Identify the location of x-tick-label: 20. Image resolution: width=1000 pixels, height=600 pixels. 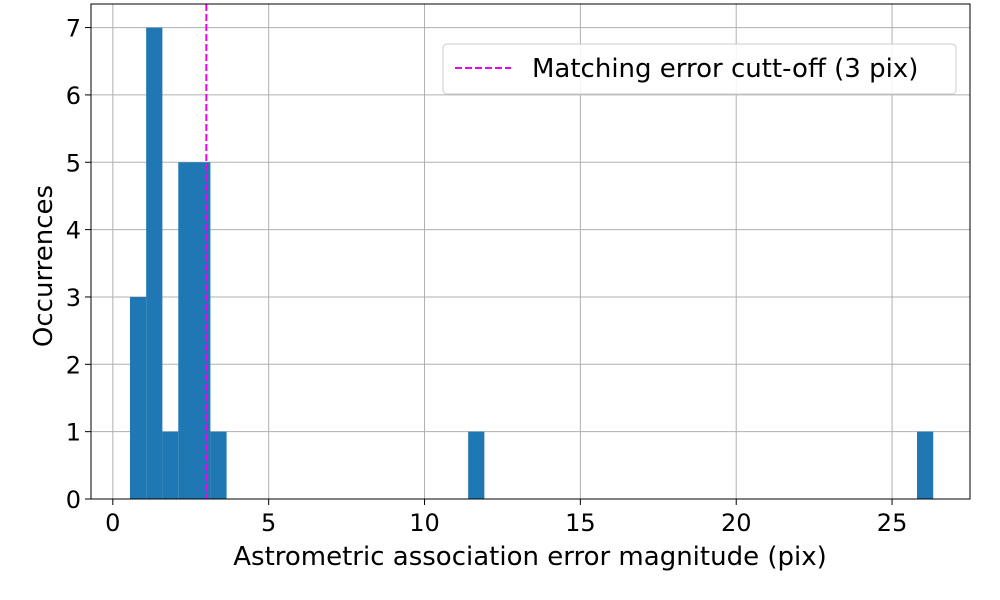
(736, 523).